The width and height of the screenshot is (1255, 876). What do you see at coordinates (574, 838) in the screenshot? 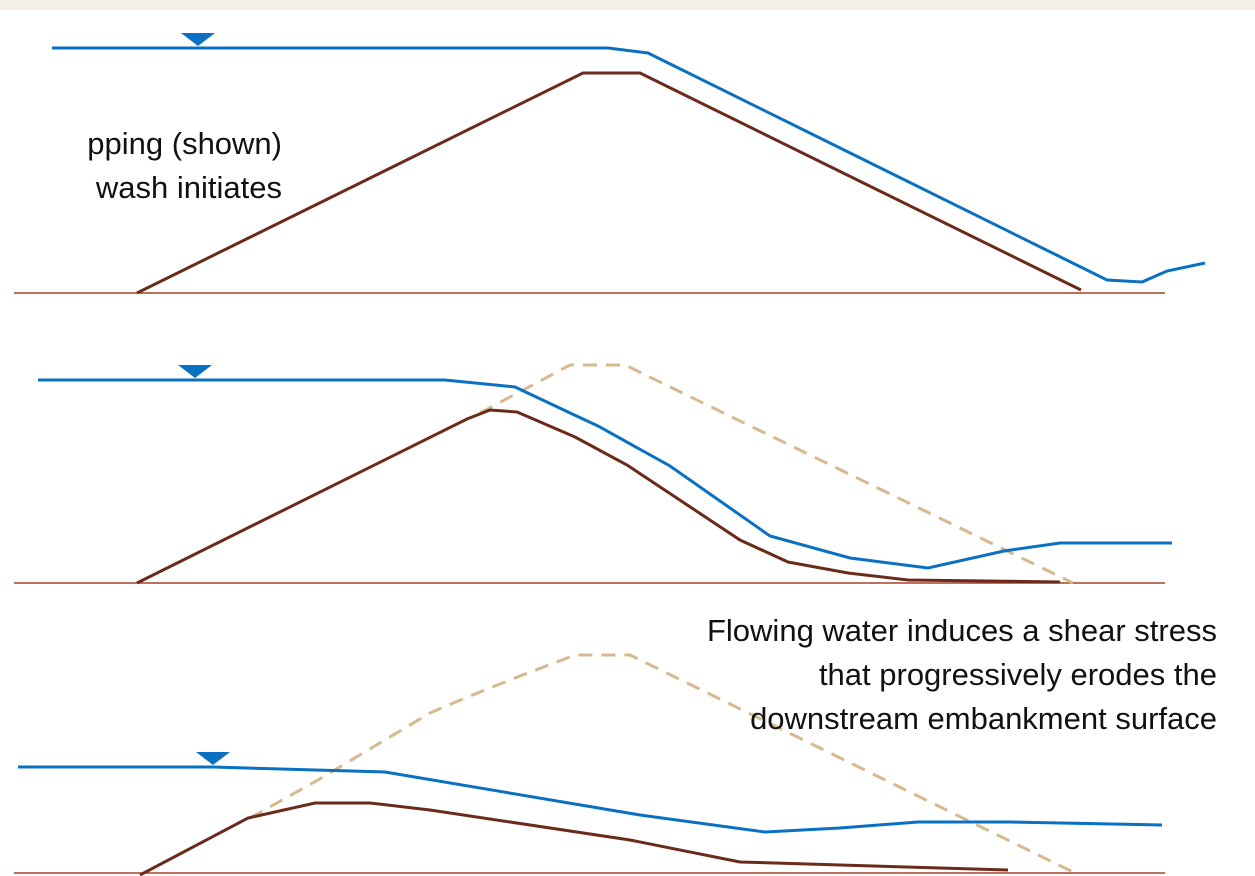
I see `stage-3-embankment` at bounding box center [574, 838].